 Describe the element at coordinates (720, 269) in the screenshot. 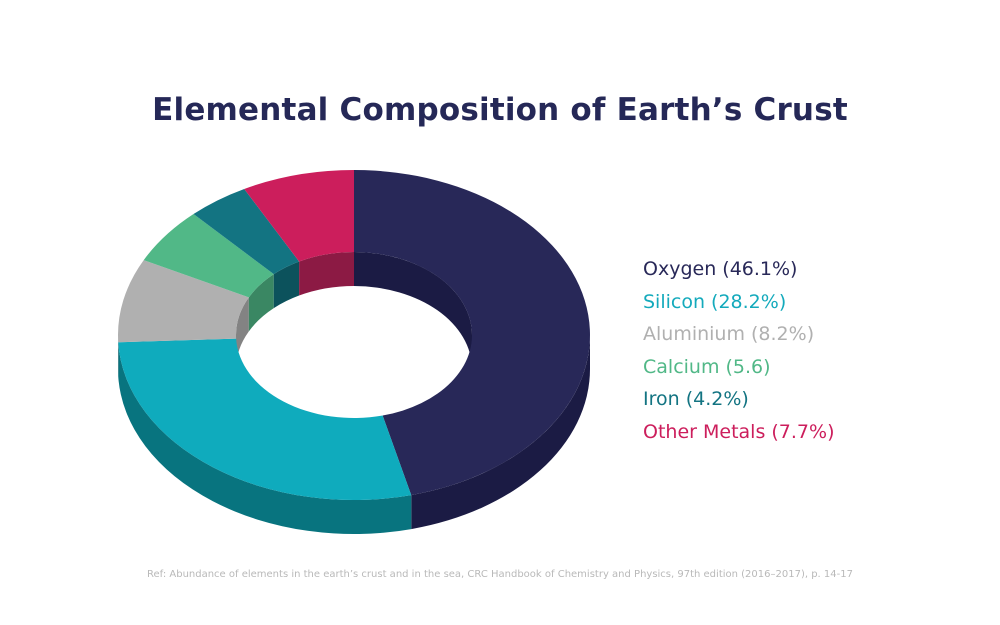

I see `legend-item-0: Oxygen (46.1%)` at that location.